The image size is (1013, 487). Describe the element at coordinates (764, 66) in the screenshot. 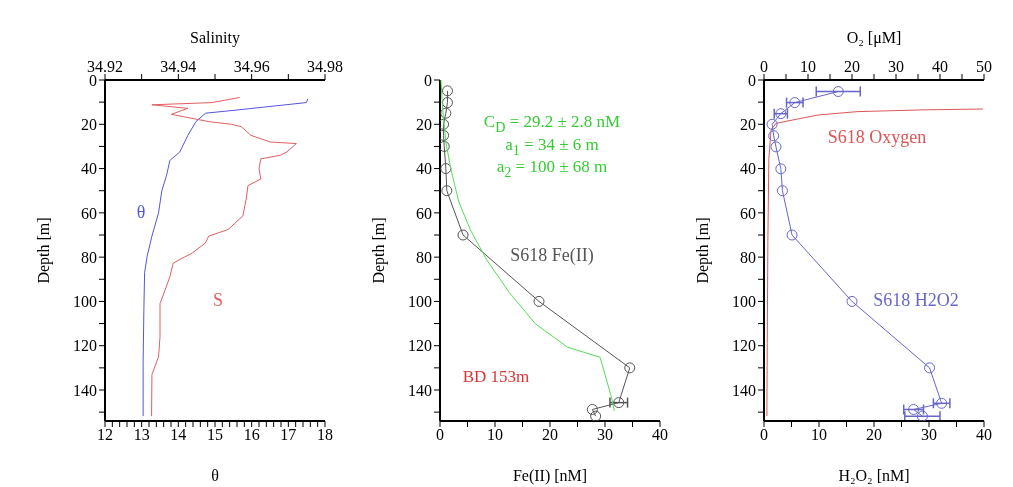

I see `x2-tick-label: 0` at that location.